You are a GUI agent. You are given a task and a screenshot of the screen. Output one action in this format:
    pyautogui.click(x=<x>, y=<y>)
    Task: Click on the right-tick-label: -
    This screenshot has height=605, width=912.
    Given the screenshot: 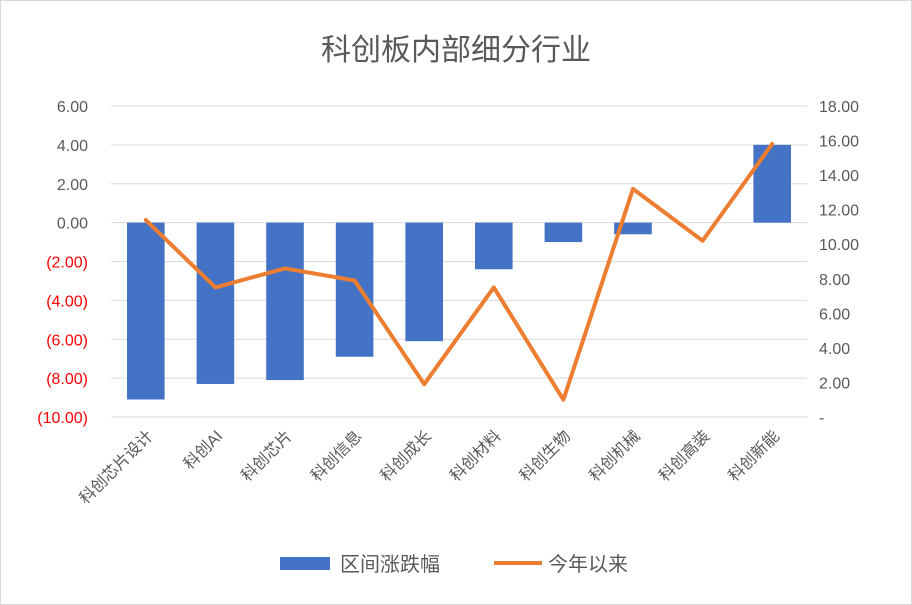 What is the action you would take?
    pyautogui.click(x=821, y=418)
    